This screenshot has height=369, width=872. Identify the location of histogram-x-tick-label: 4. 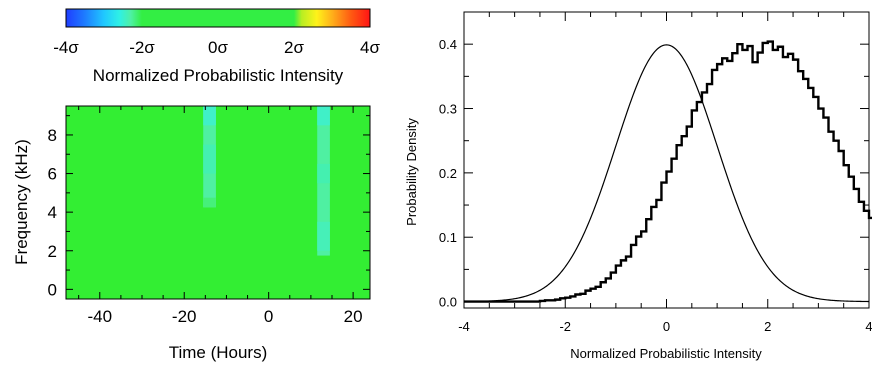
(868, 326).